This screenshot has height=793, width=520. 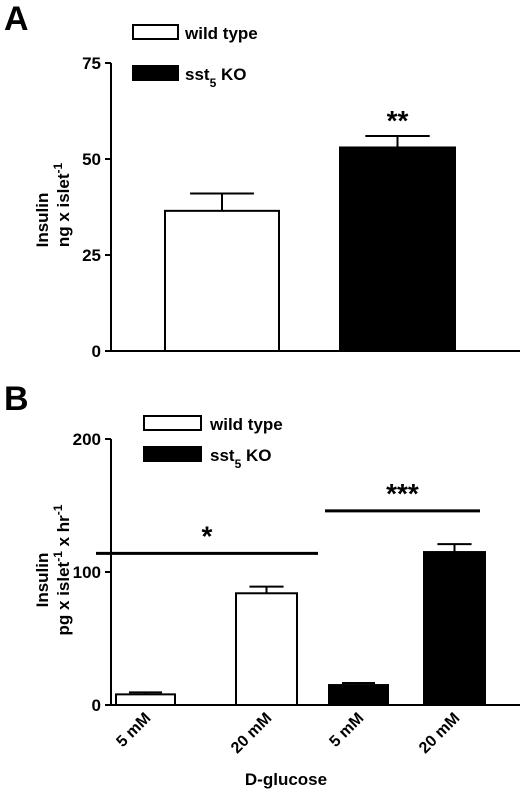 I want to click on panel-b-ylabel-line2: pg x islet-1 x hr-1, so click(x=62, y=569).